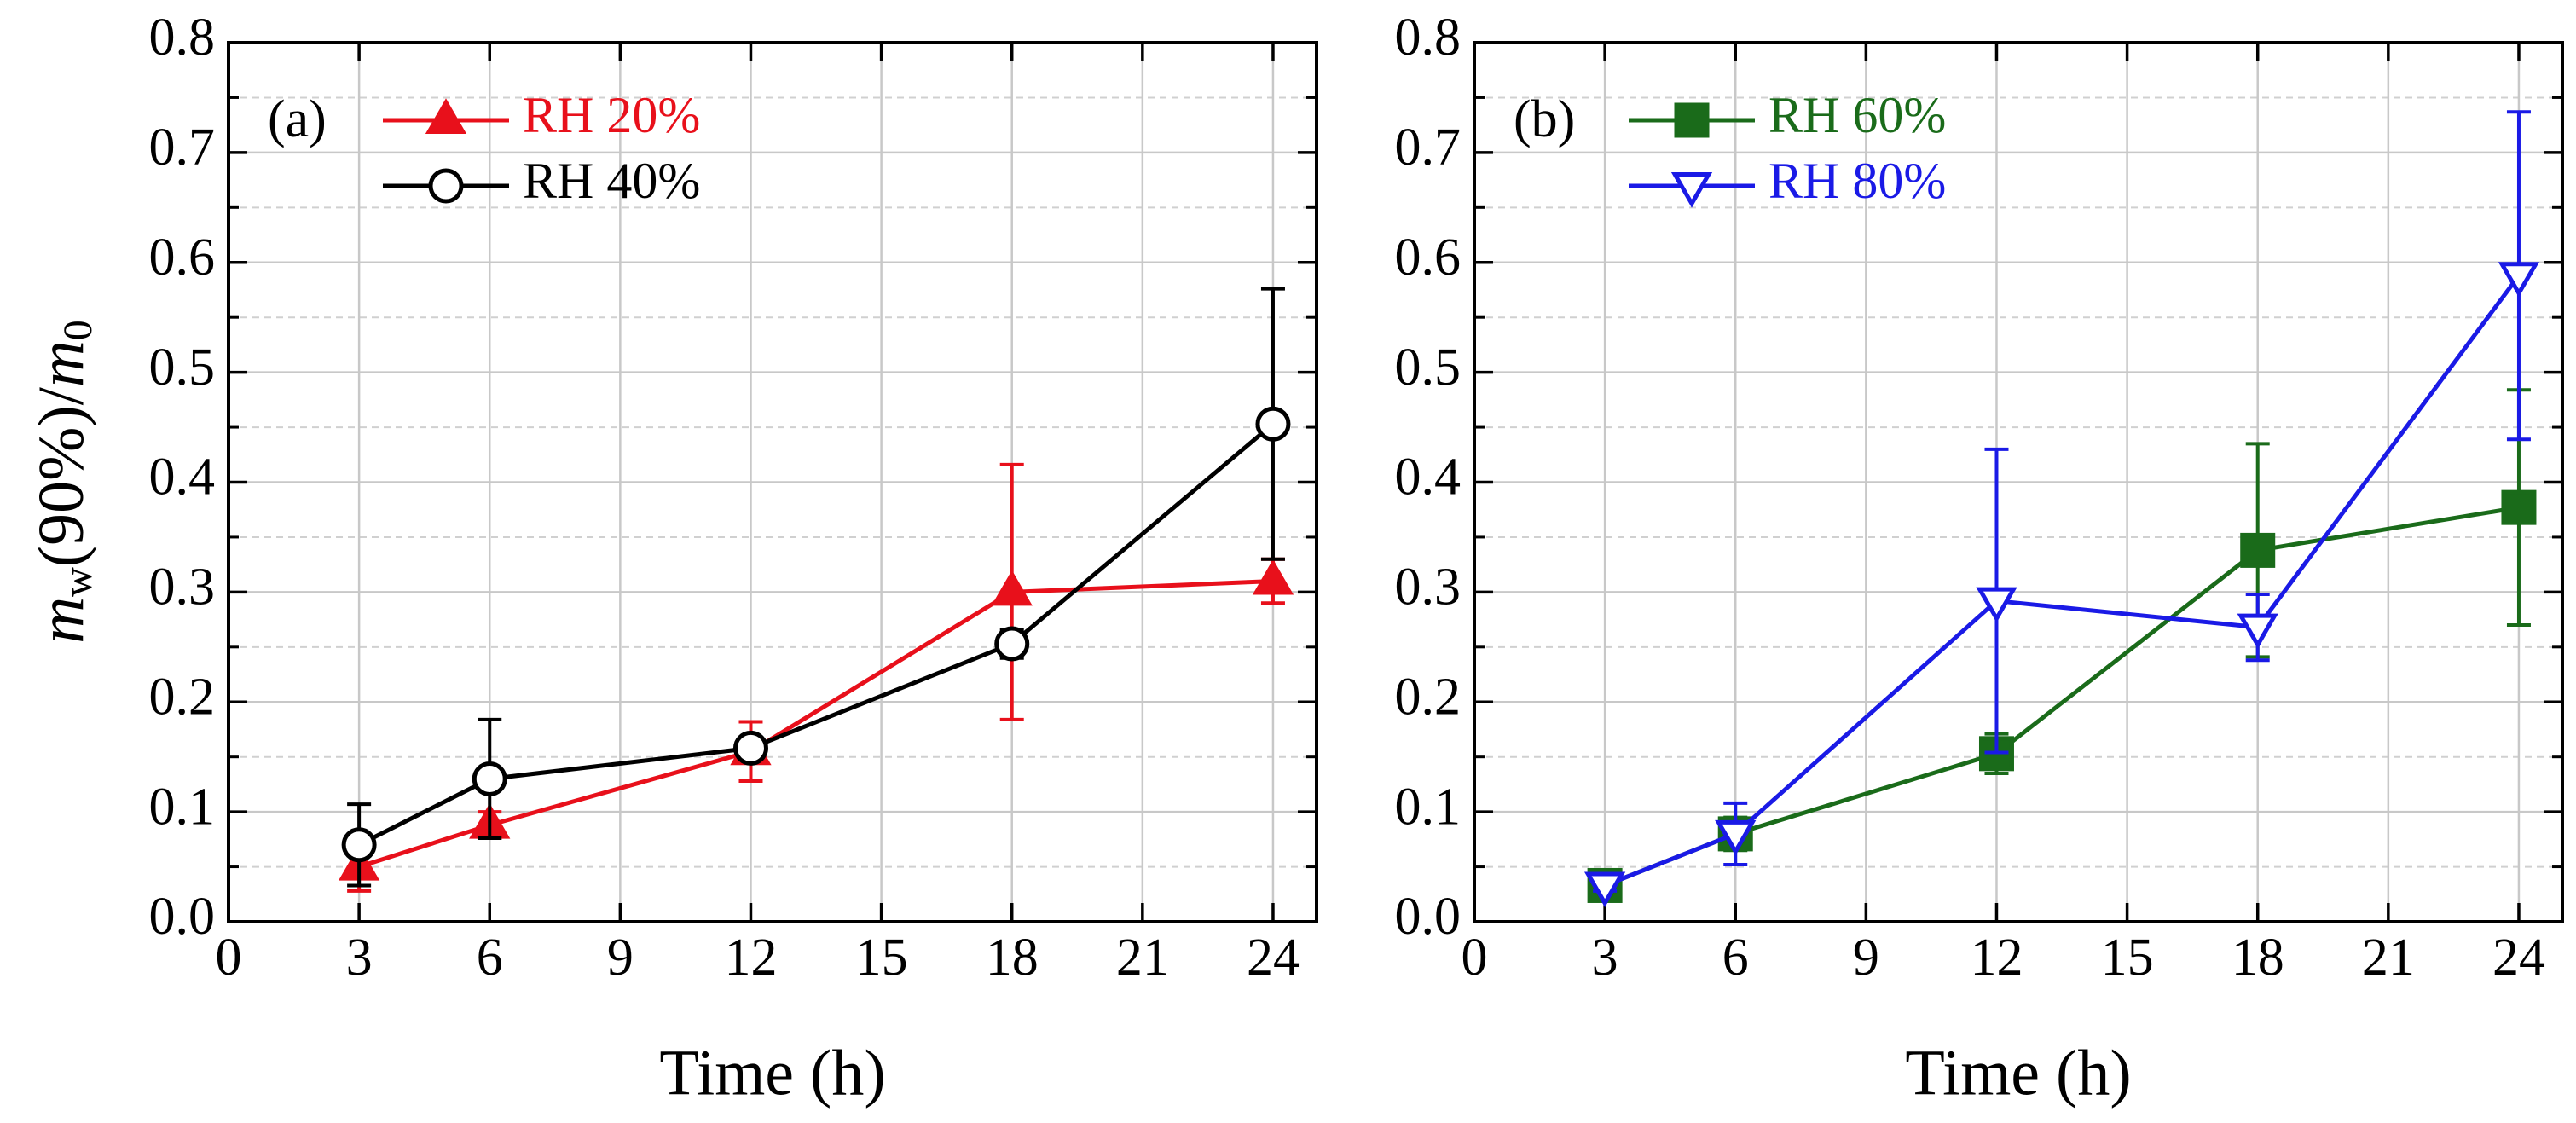 The width and height of the screenshot is (2576, 1123). Describe the element at coordinates (78, 330) in the screenshot. I see `y-axis-title-part: 0` at that location.